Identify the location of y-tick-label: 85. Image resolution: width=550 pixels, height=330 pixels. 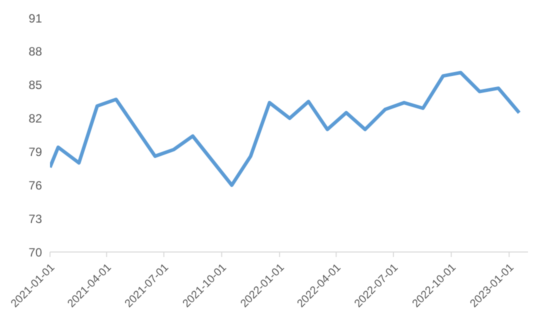
(35, 85).